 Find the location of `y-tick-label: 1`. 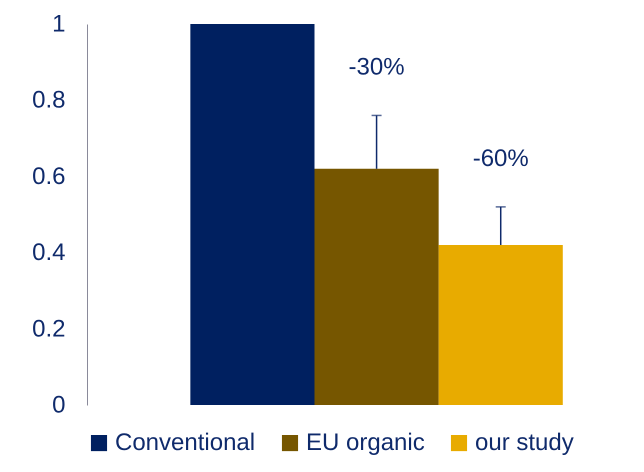

y-tick-label: 1 is located at coordinates (59, 24).